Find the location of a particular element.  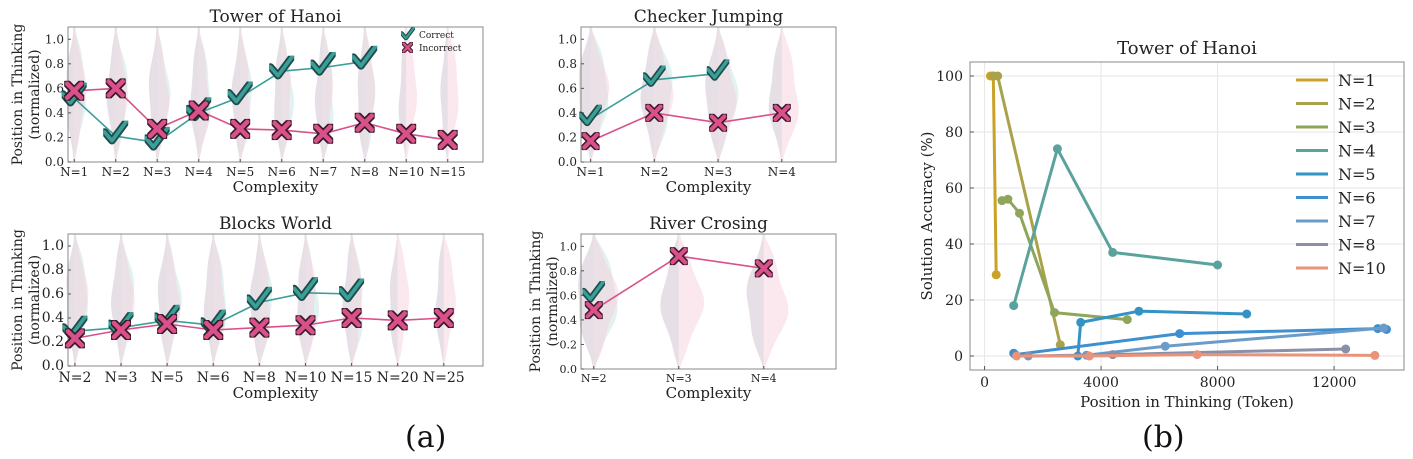

y-tick-label: 20 is located at coordinates (954, 301).